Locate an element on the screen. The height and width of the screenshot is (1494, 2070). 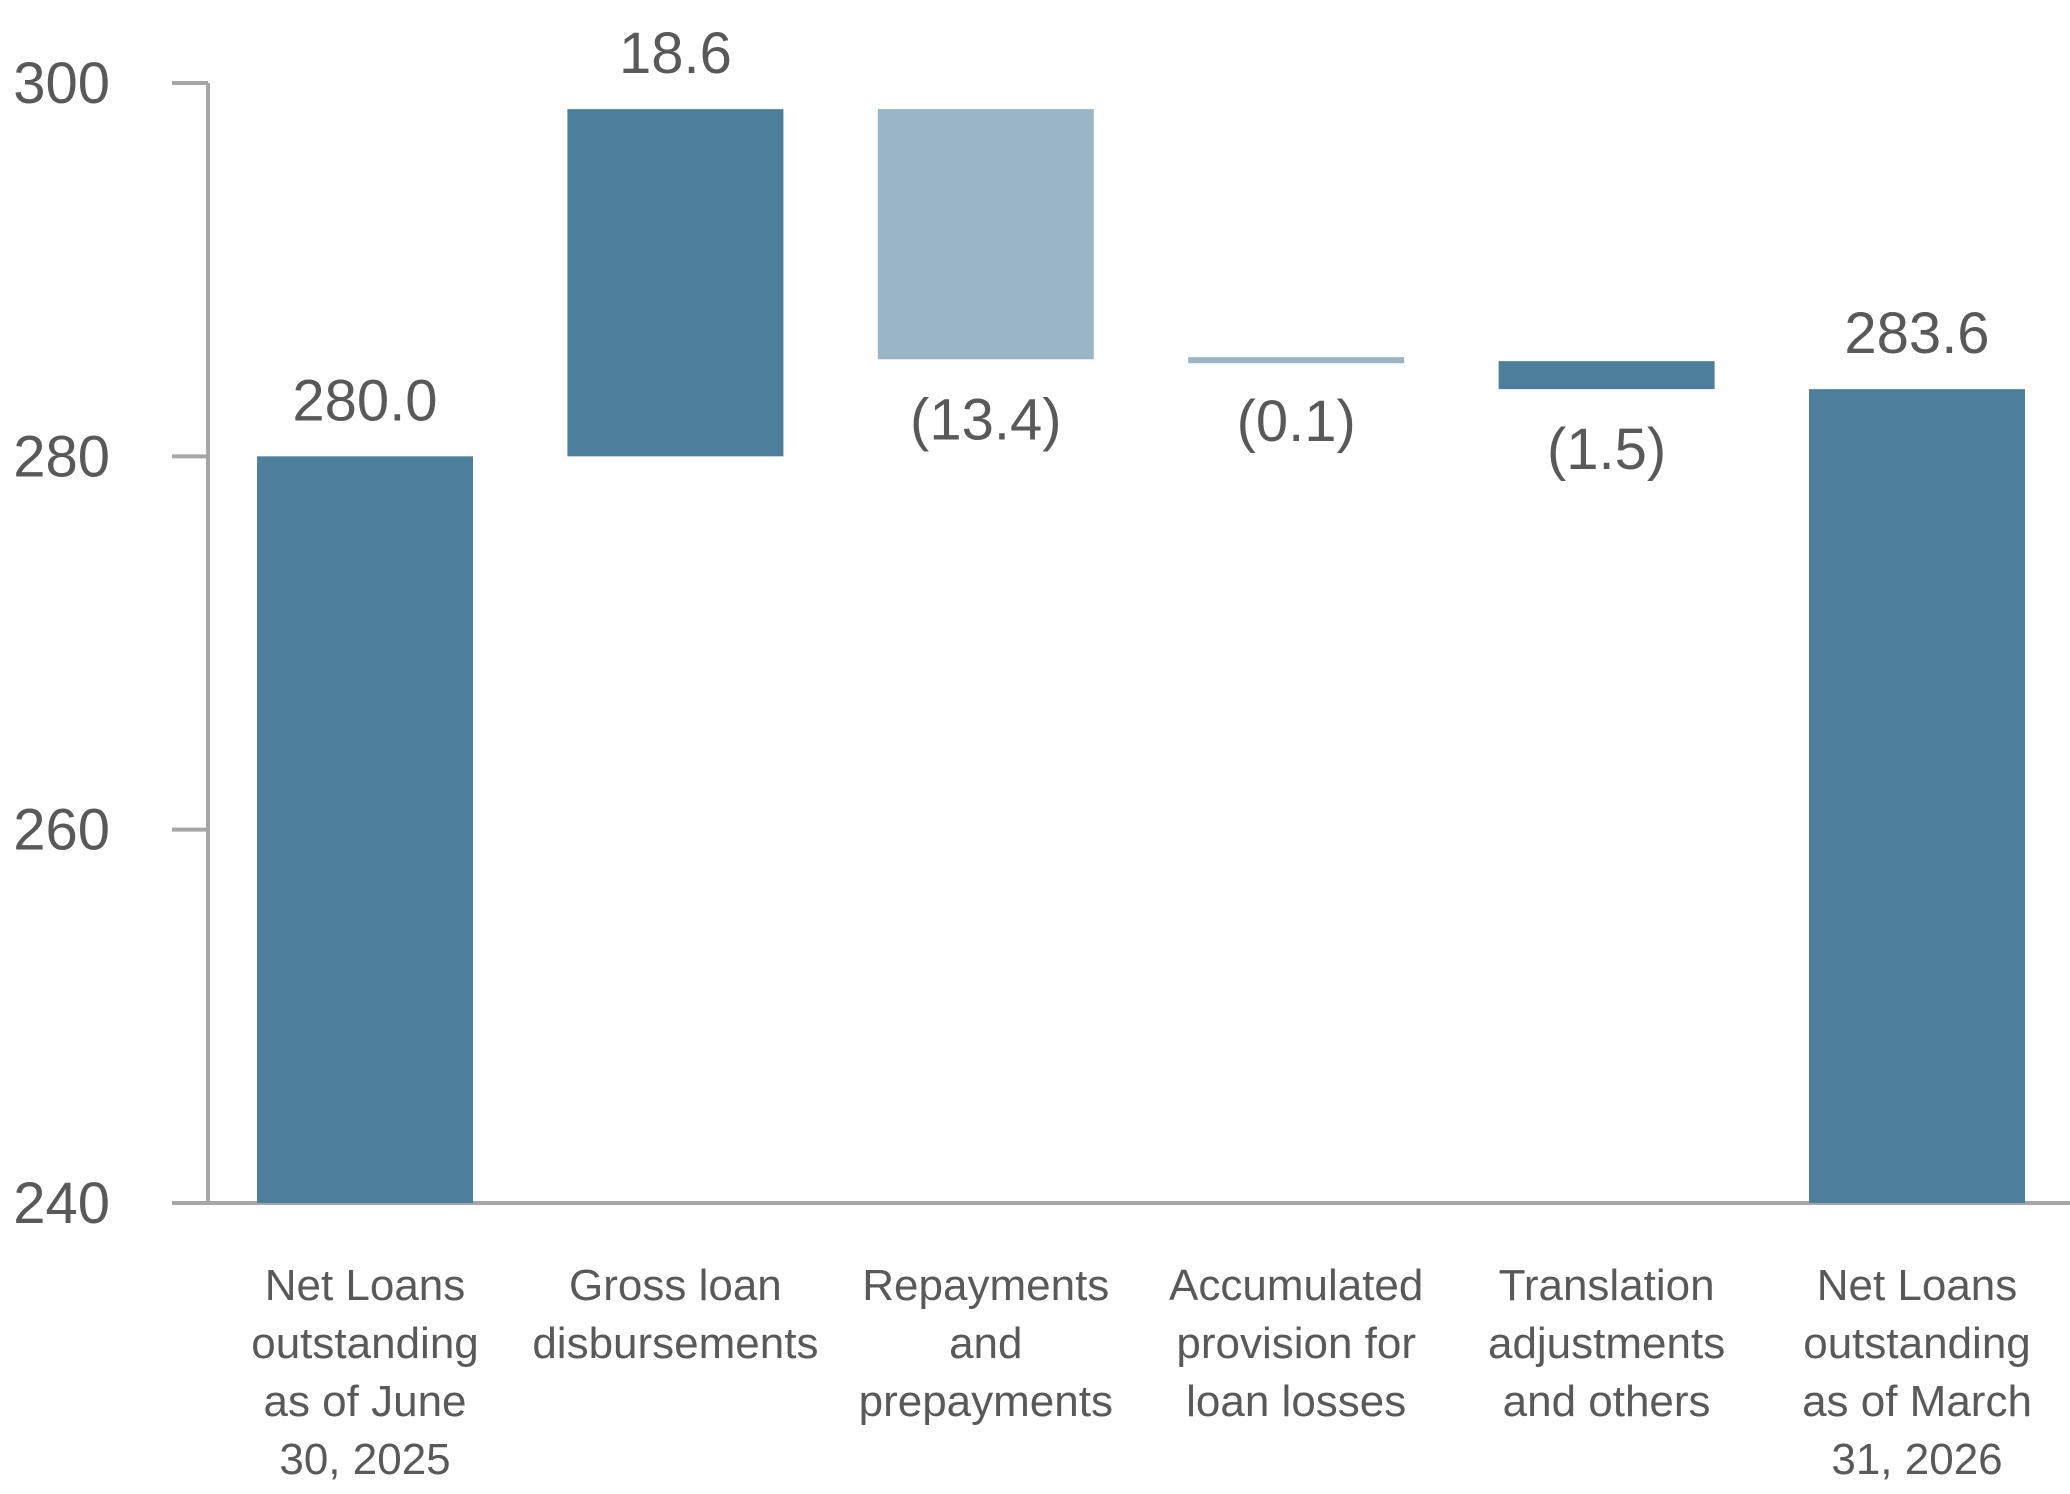
category-label: prepayments is located at coordinates (986, 1401).